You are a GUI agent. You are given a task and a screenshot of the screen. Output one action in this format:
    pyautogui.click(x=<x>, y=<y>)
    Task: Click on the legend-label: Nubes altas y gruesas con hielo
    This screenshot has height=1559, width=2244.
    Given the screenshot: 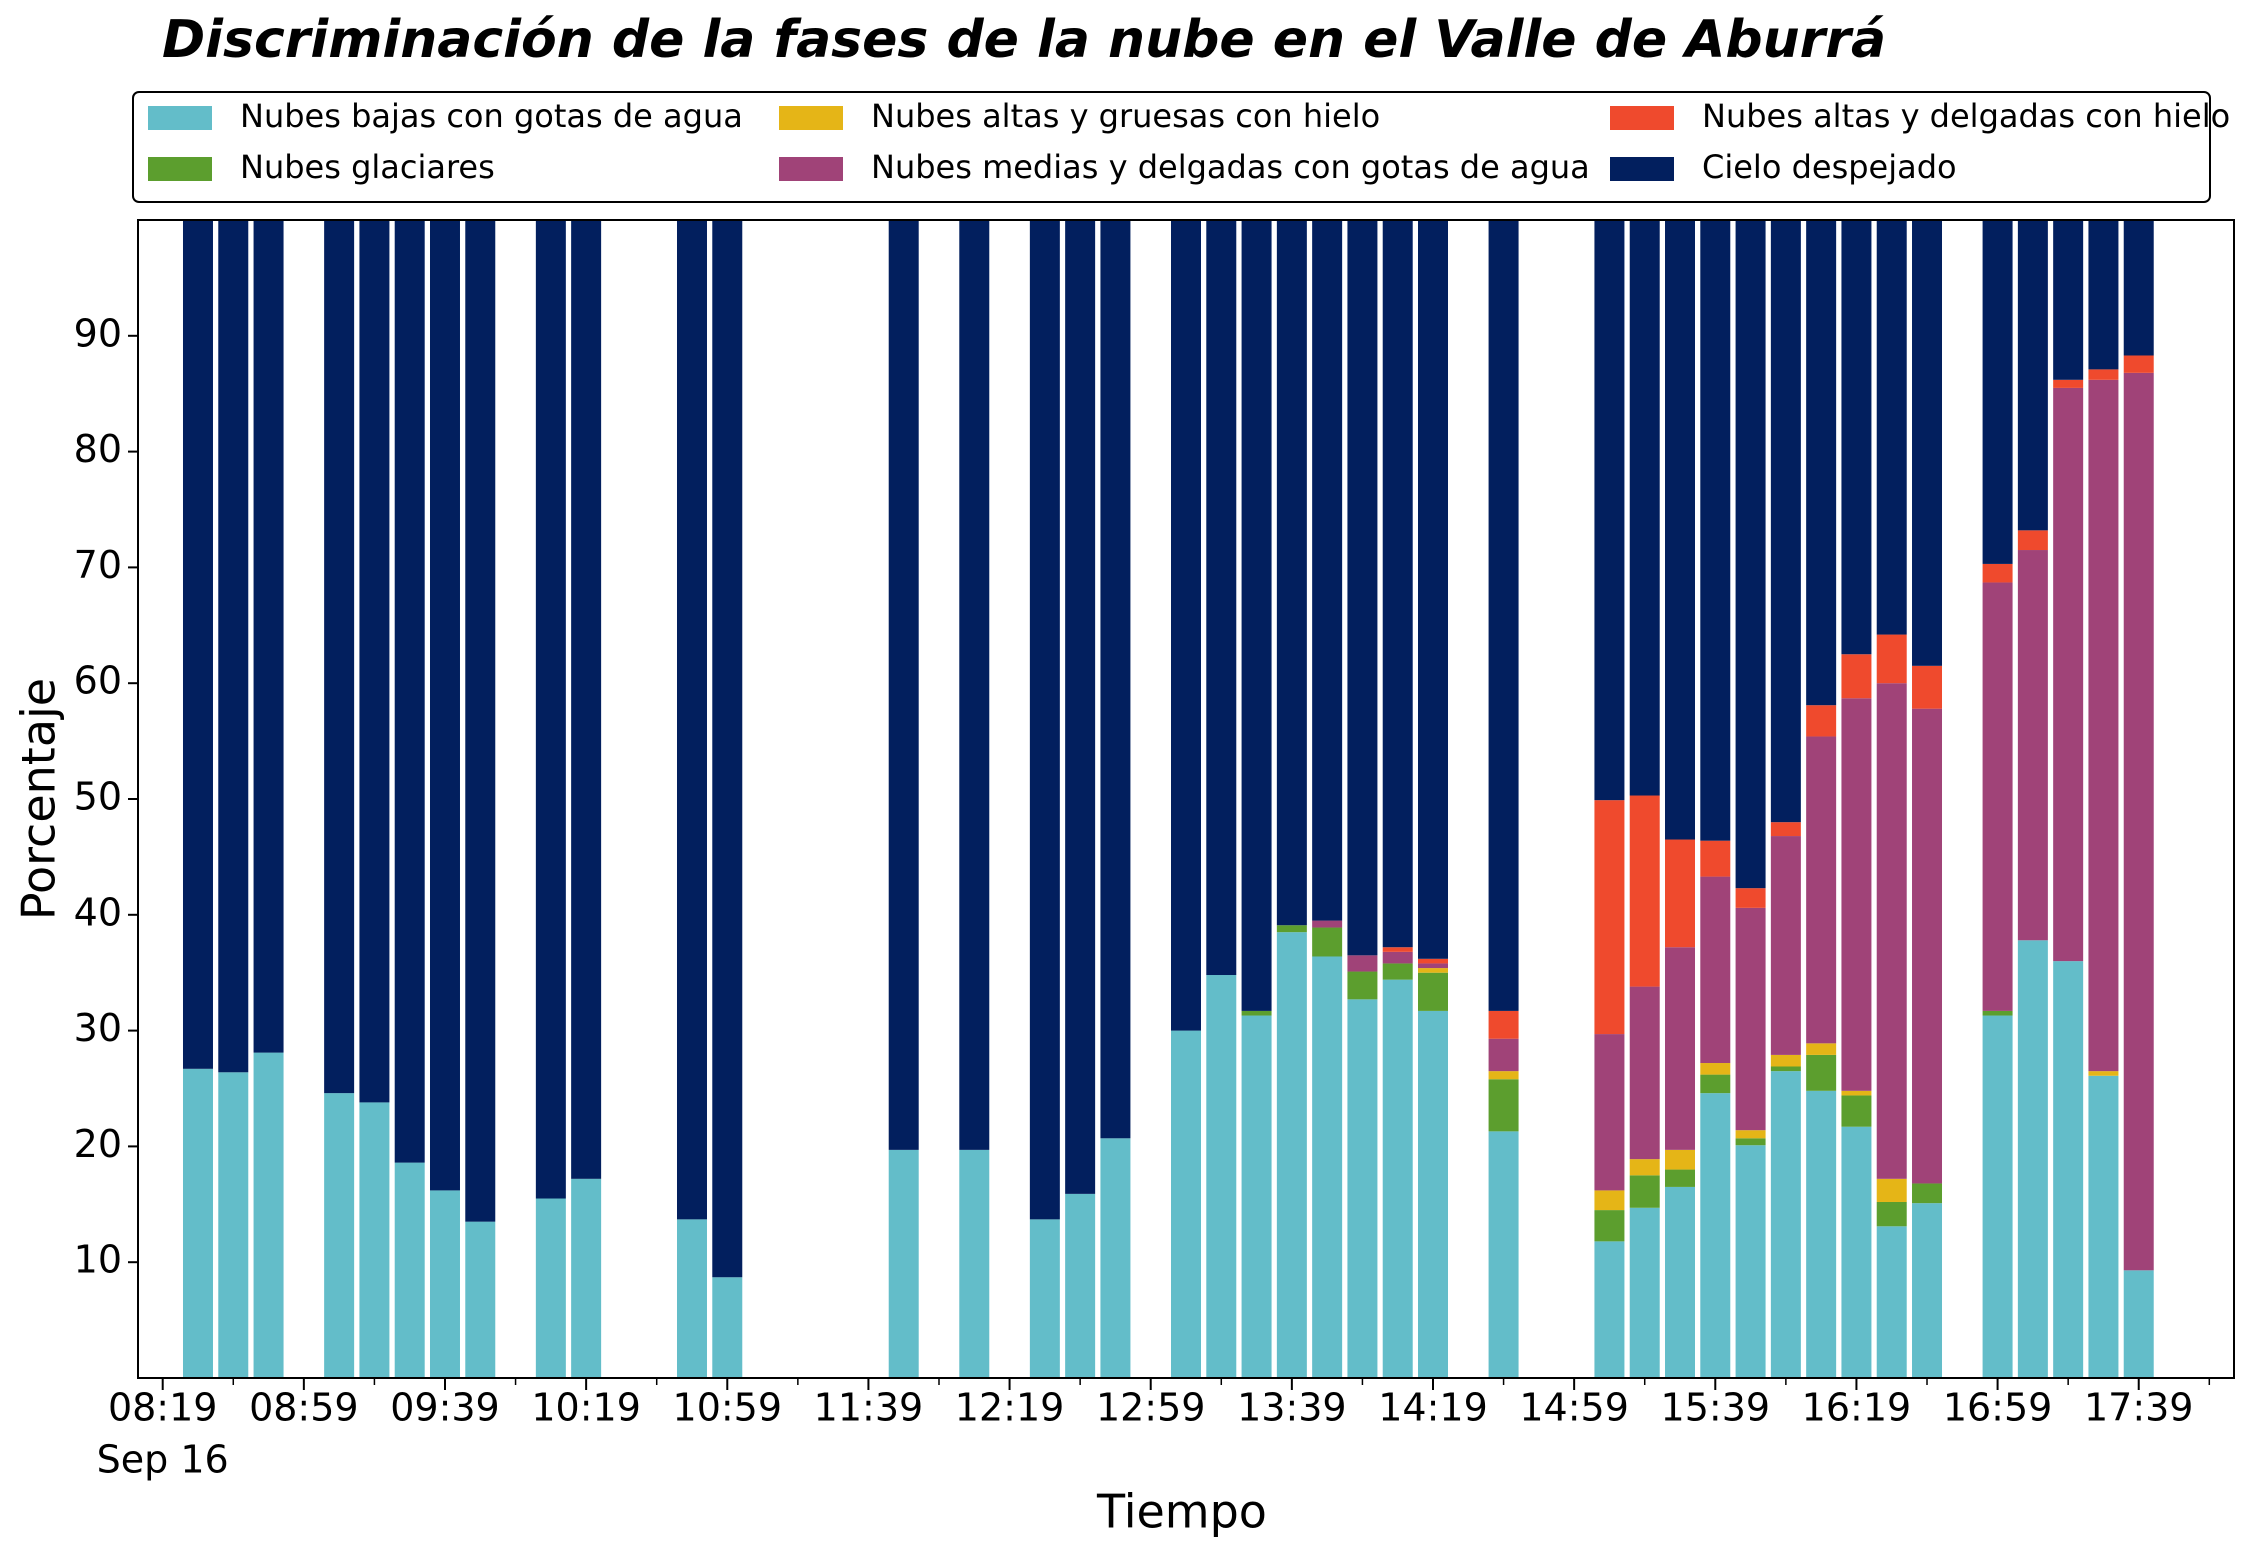 What is the action you would take?
    pyautogui.click(x=1125, y=116)
    